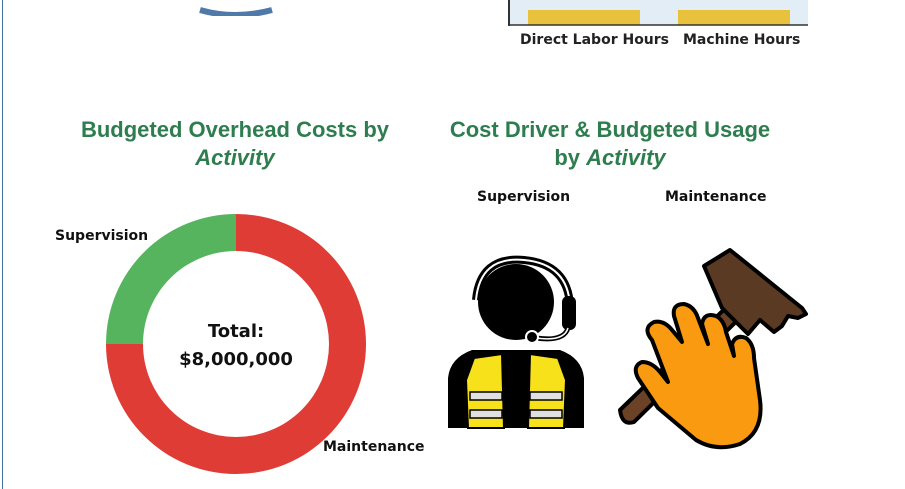 Image resolution: width=905 pixels, height=489 pixels. What do you see at coordinates (595, 40) in the screenshot?
I see `bar-category-label-direct-labor: Direct Labor Hours` at bounding box center [595, 40].